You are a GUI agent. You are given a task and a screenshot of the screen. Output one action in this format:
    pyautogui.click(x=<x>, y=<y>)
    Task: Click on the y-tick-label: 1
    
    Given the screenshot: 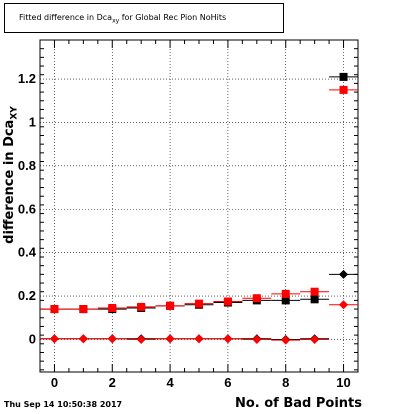 What is the action you would take?
    pyautogui.click(x=32, y=121)
    